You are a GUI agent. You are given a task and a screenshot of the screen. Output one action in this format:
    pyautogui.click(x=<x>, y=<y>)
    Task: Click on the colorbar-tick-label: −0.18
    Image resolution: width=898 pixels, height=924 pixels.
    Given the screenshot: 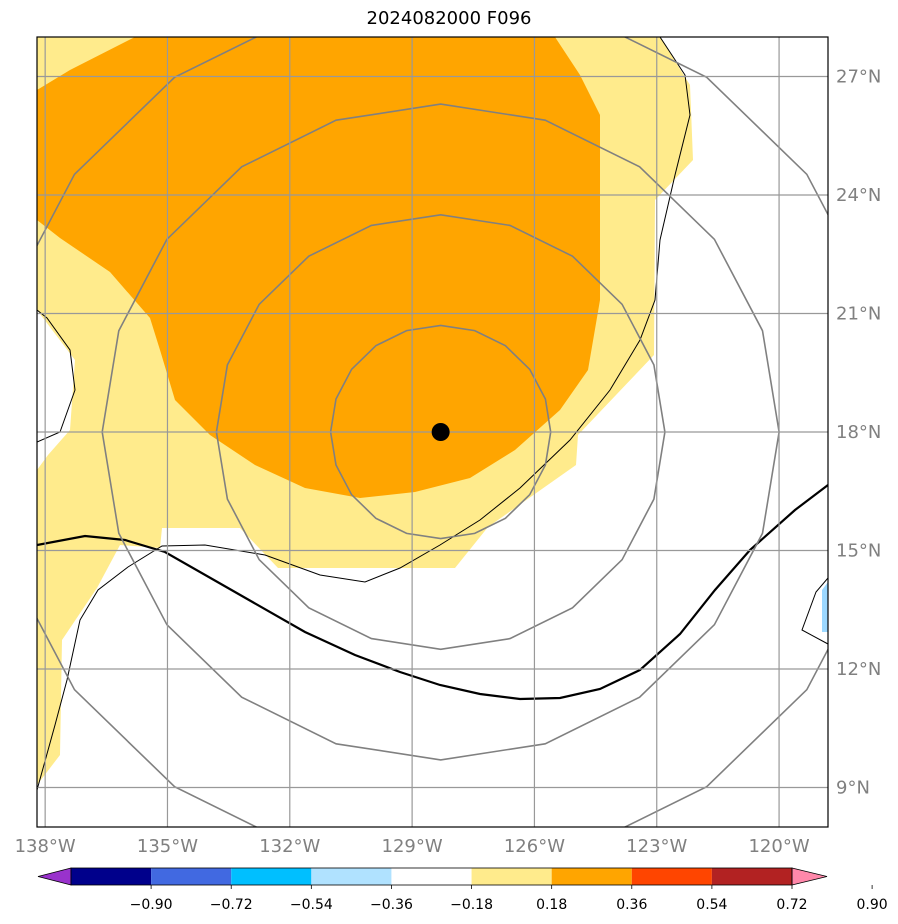 What is the action you would take?
    pyautogui.click(x=471, y=905)
    